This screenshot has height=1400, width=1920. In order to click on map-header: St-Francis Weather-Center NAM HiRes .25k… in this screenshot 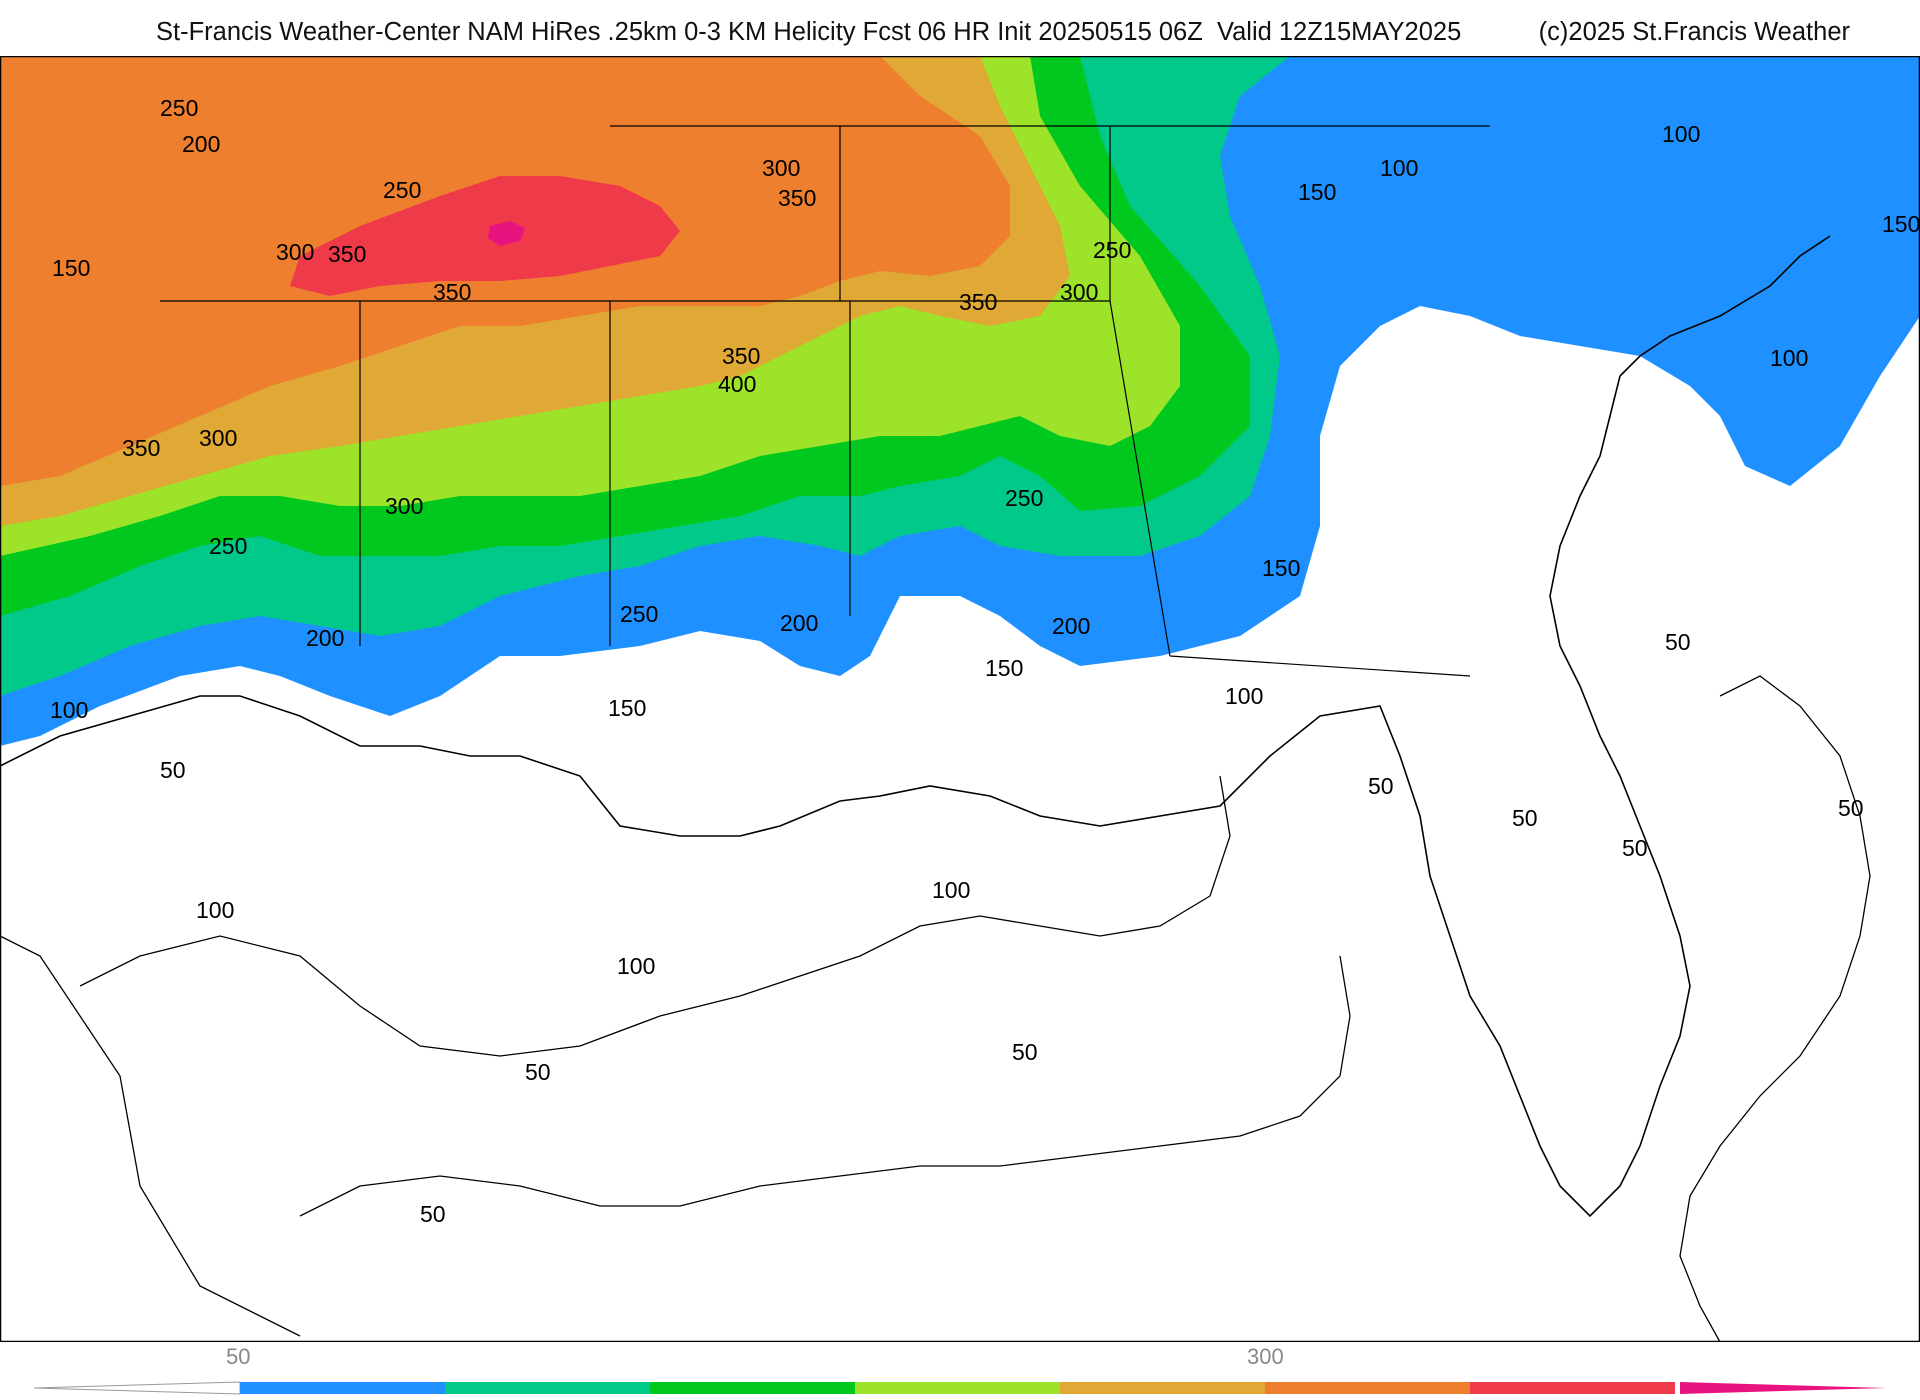, I will do `click(960, 28)`.